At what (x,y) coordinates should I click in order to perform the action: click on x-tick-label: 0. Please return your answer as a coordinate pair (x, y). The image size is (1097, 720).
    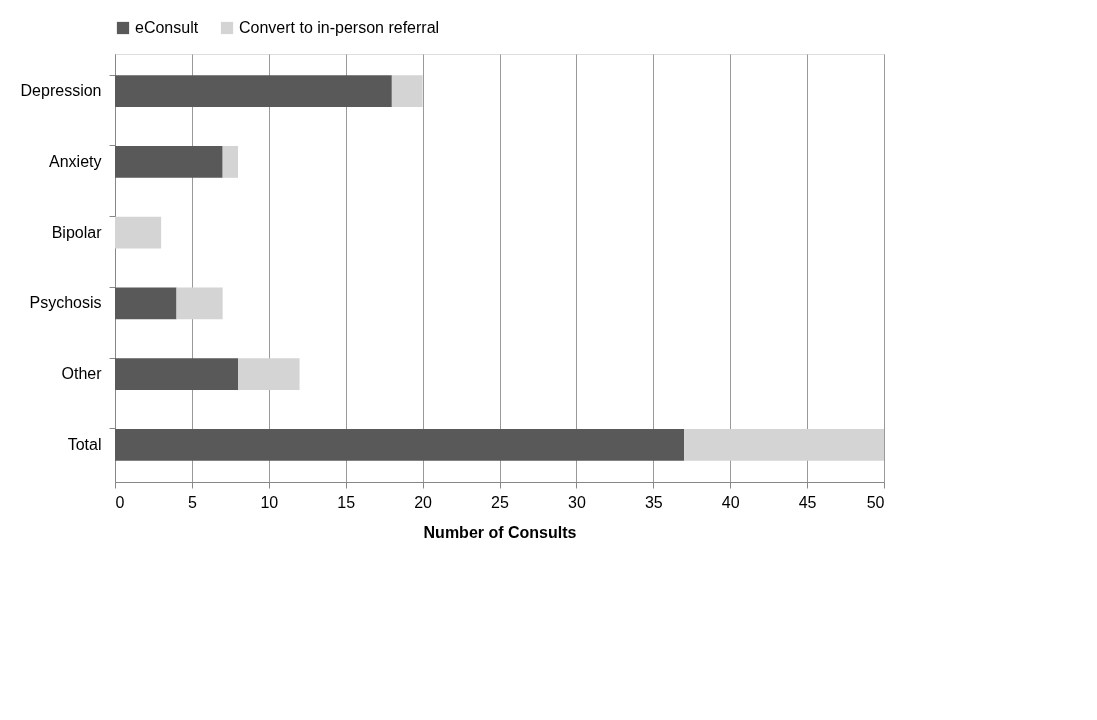
    Looking at the image, I should click on (120, 502).